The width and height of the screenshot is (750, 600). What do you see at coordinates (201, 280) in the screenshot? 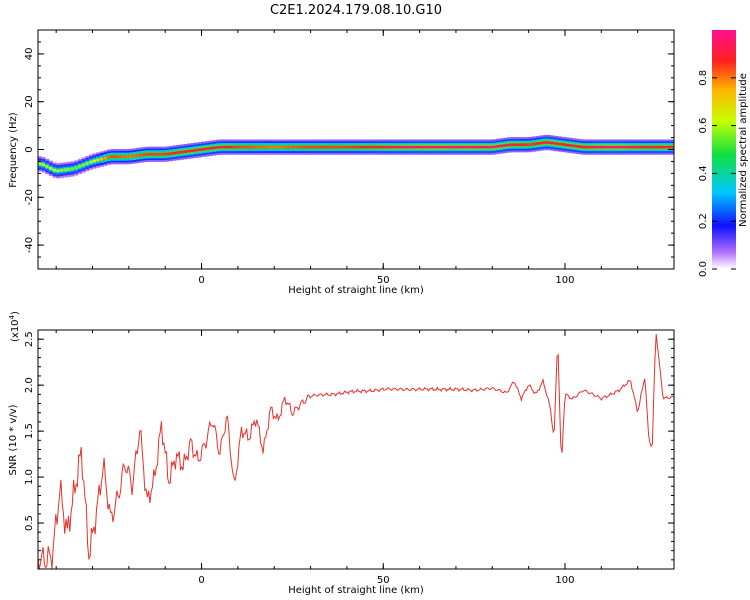
I see `spectrogram-x-tick-label: 0` at bounding box center [201, 280].